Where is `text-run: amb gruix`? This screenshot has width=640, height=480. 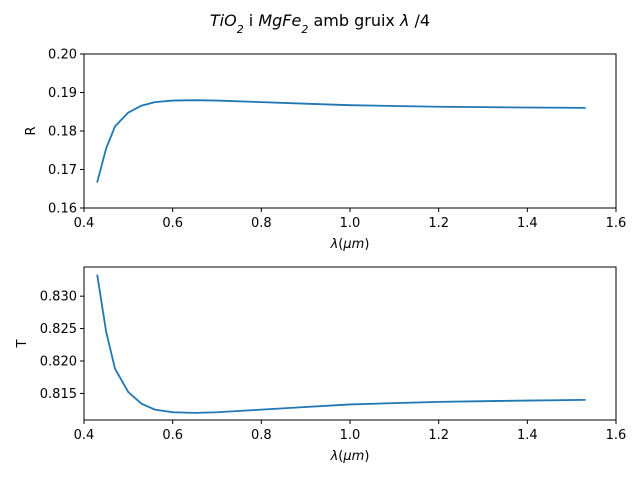 text-run: amb gruix is located at coordinates (354, 20).